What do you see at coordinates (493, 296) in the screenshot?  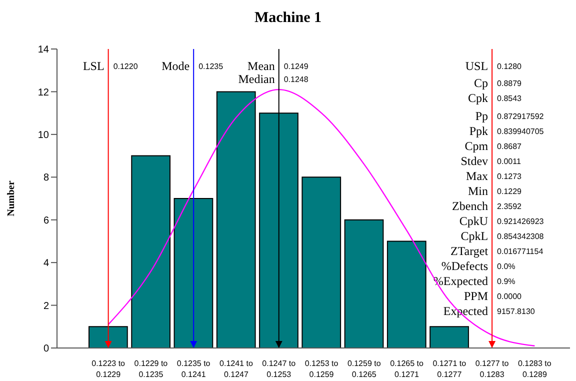 I see `annotation: PPM 0.0000` at bounding box center [493, 296].